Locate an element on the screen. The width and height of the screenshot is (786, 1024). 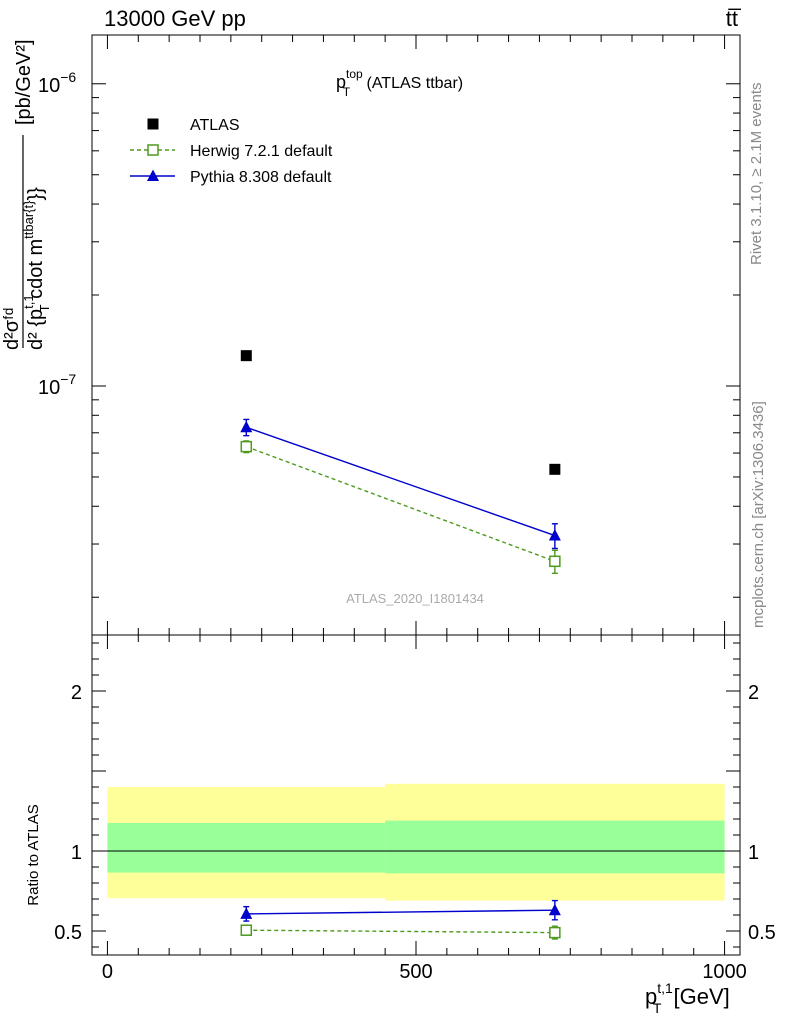
main-series-1-line is located at coordinates (401, 503).